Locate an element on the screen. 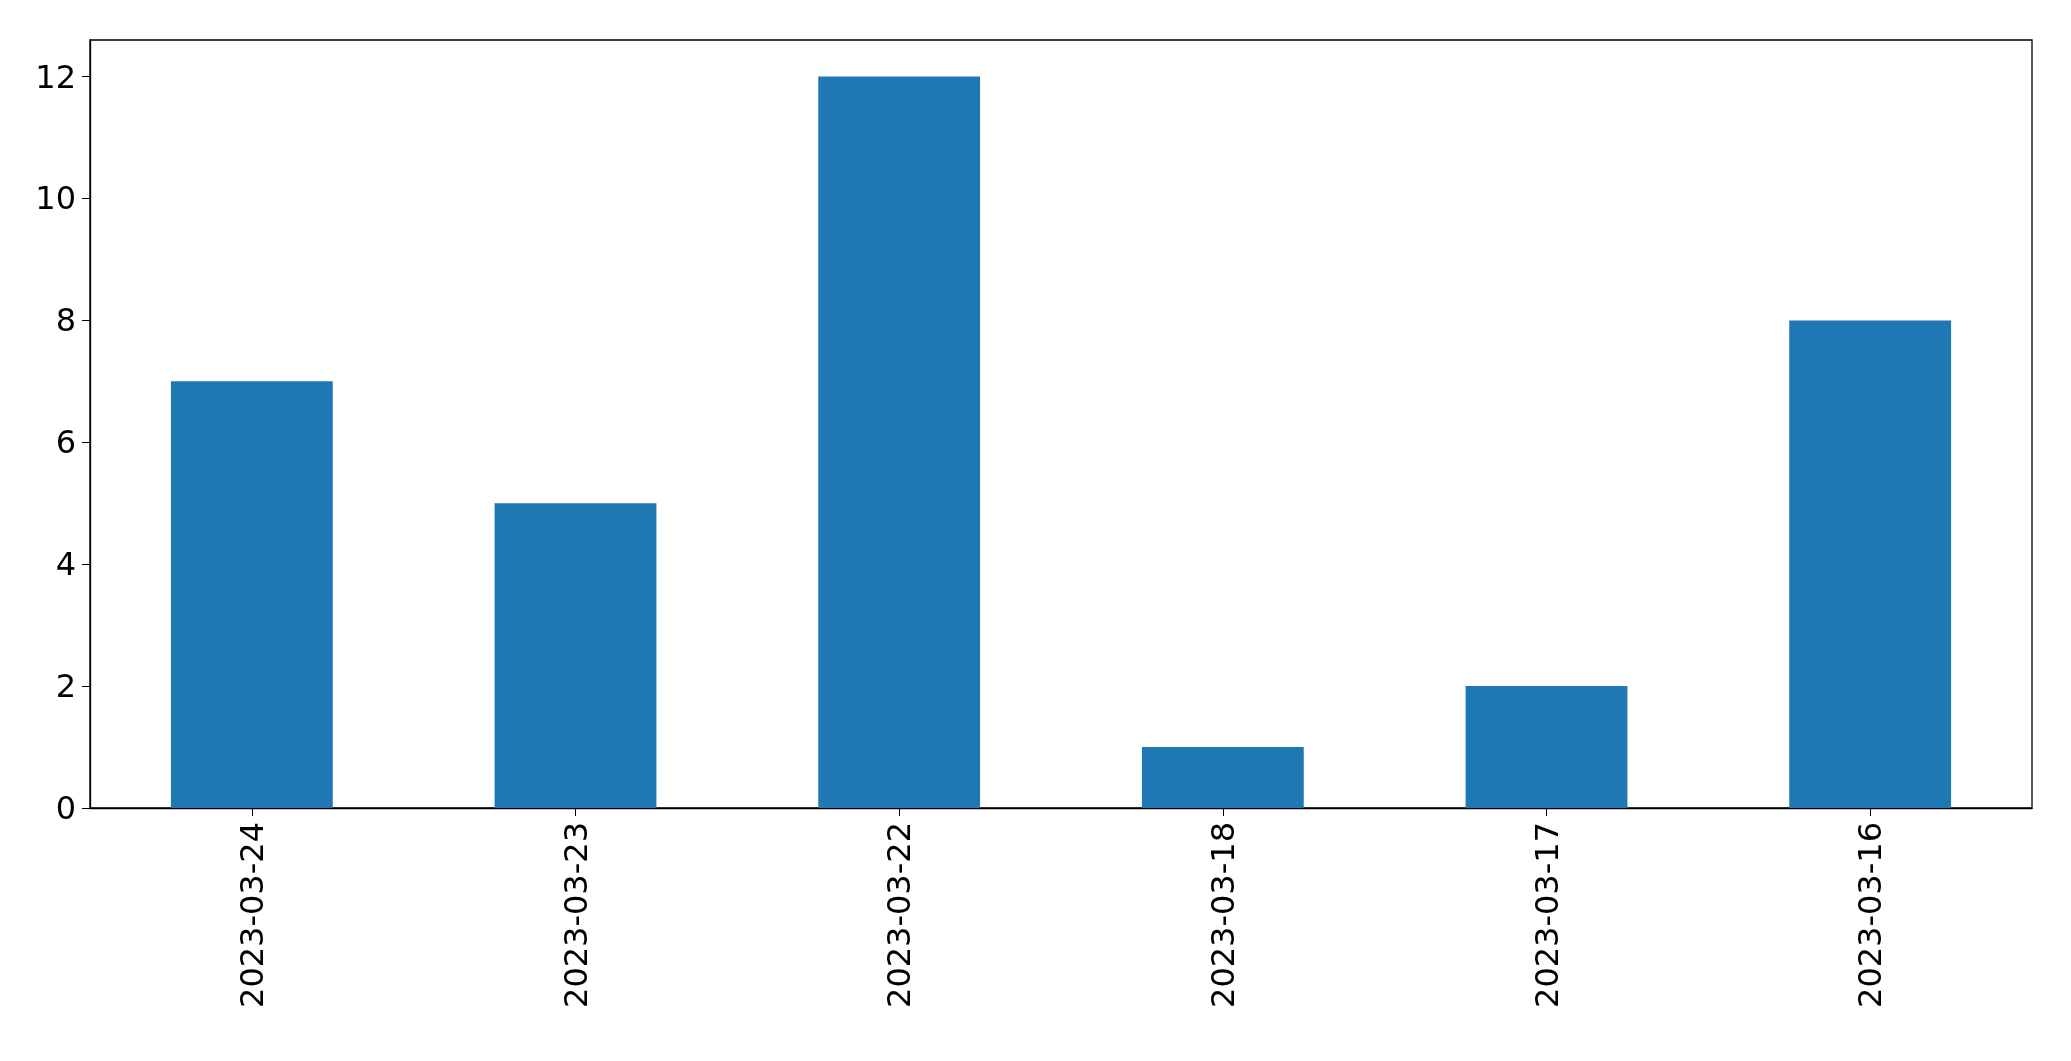 Image resolution: width=2071 pixels, height=1061 pixels. y-tick-label: 0 is located at coordinates (65, 808).